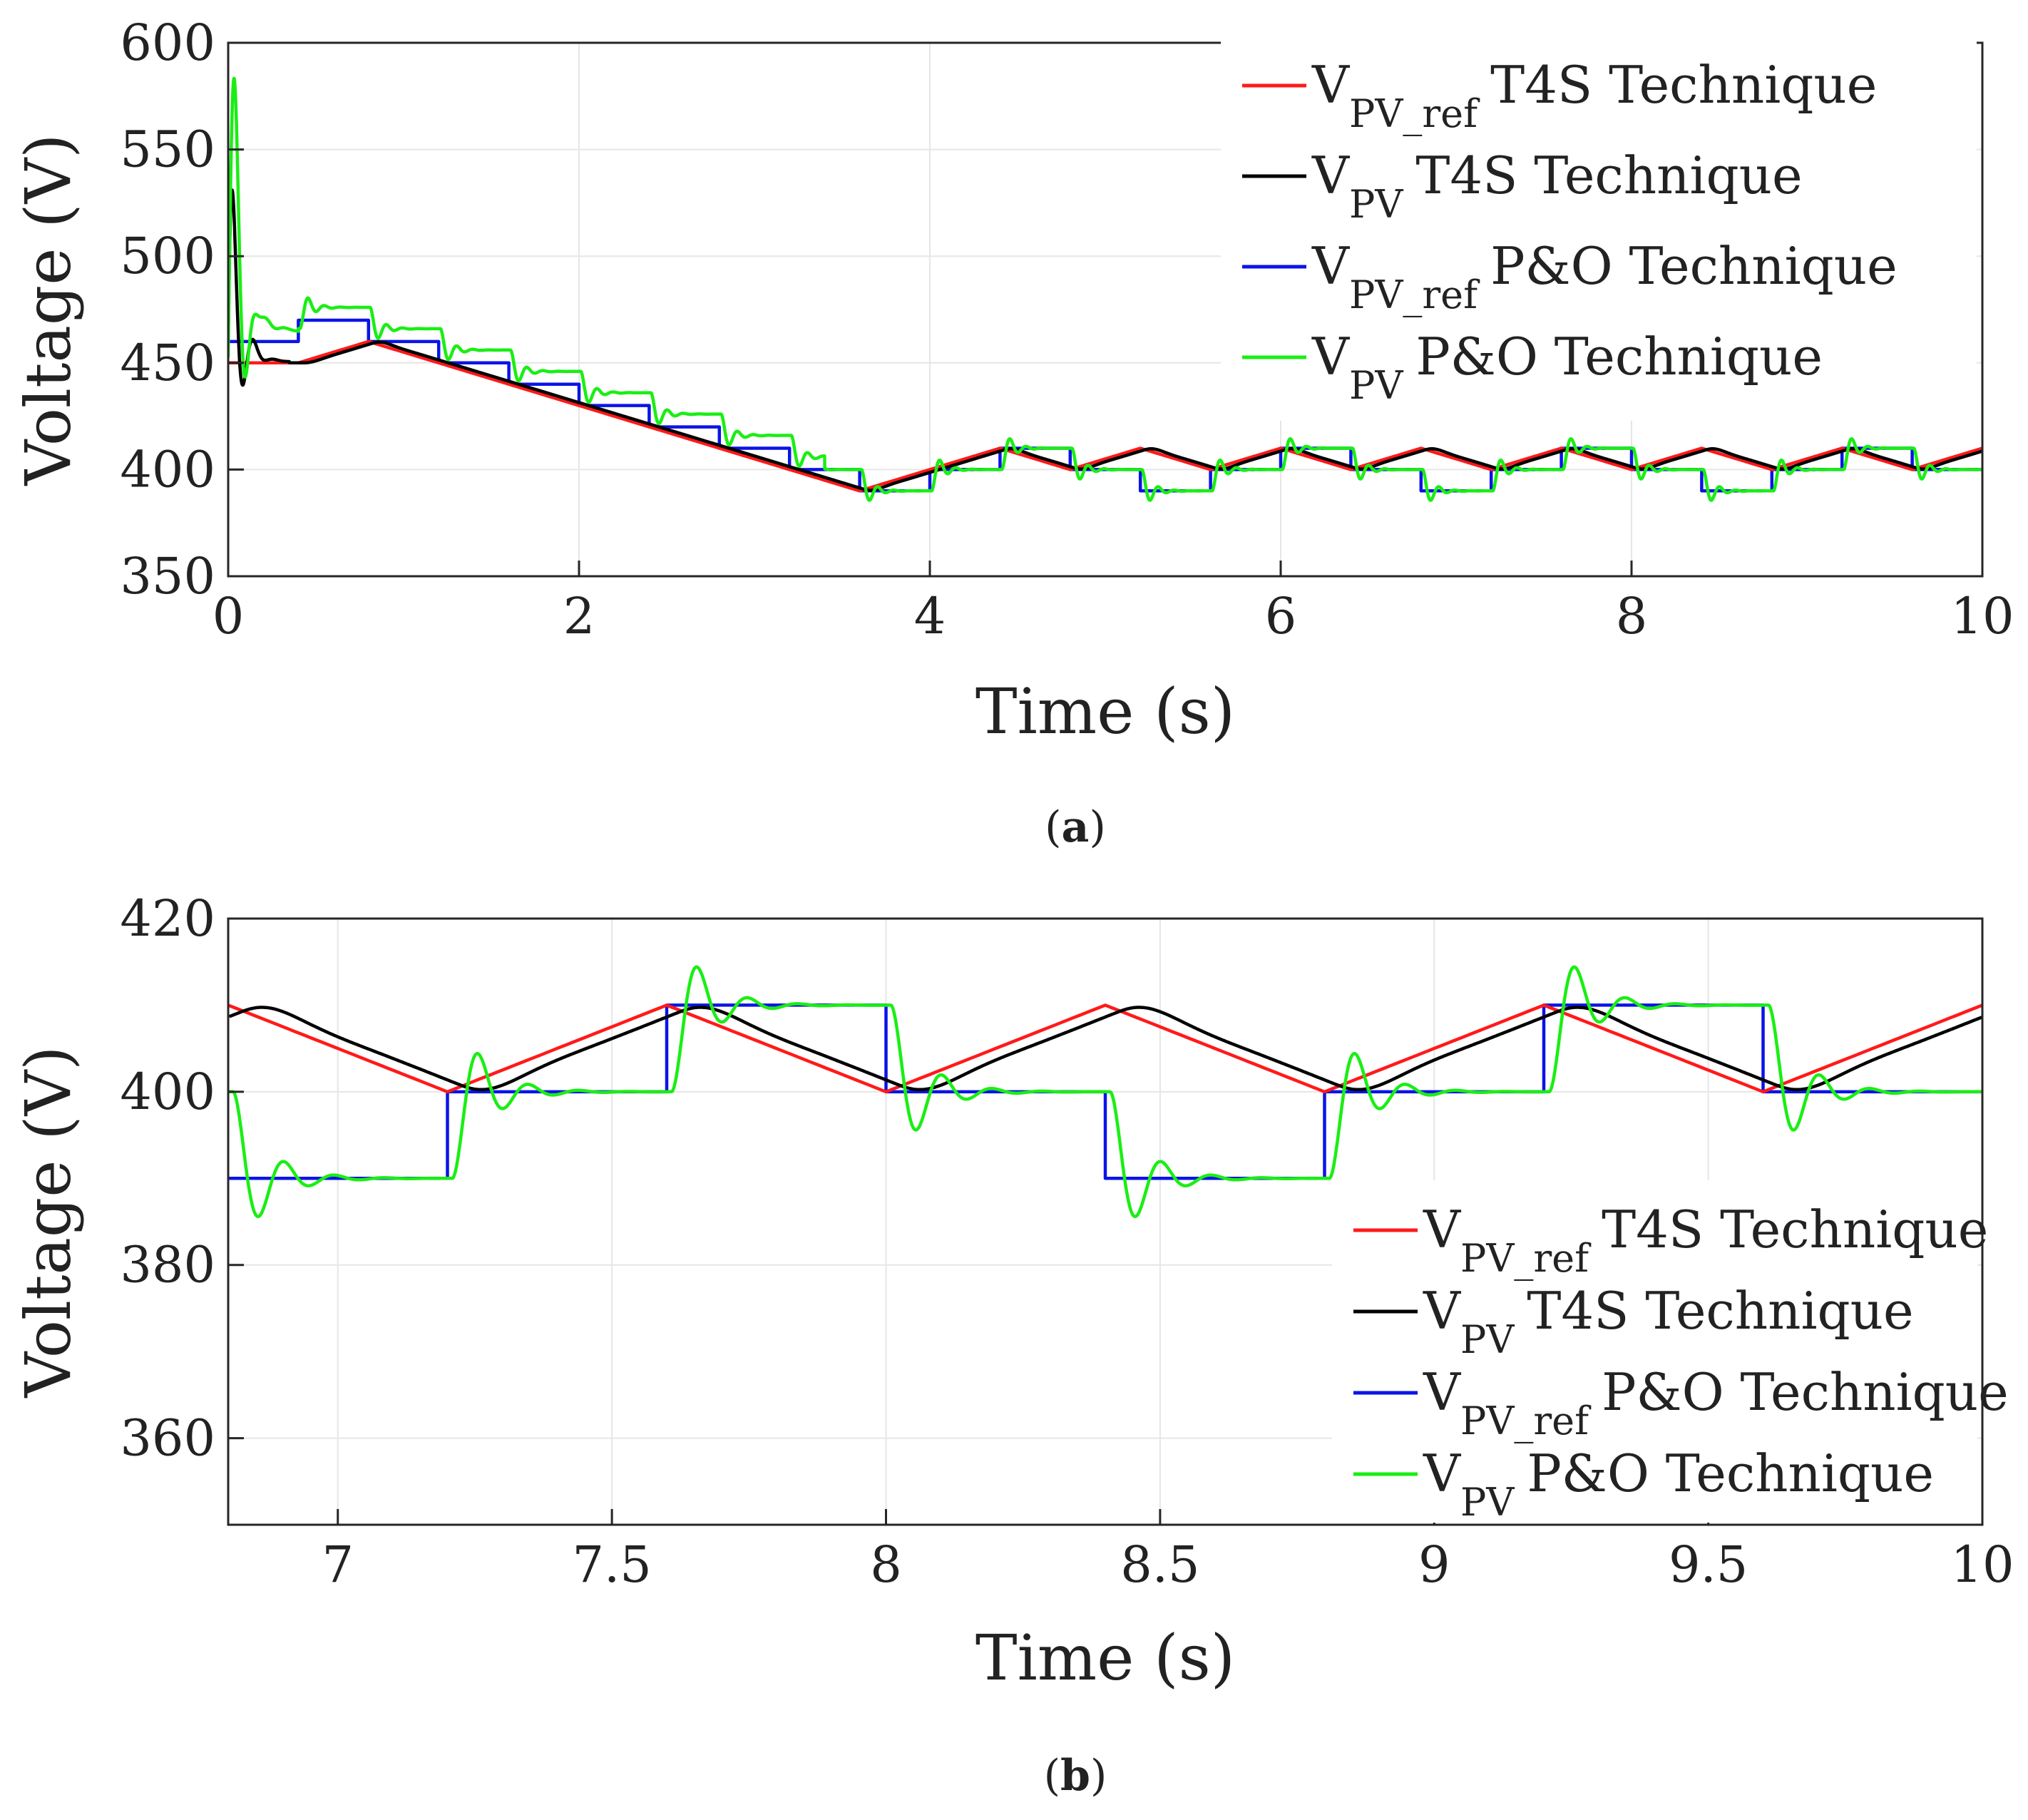  I want to click on chart-a-xlabel: Time (s), so click(1105, 711).